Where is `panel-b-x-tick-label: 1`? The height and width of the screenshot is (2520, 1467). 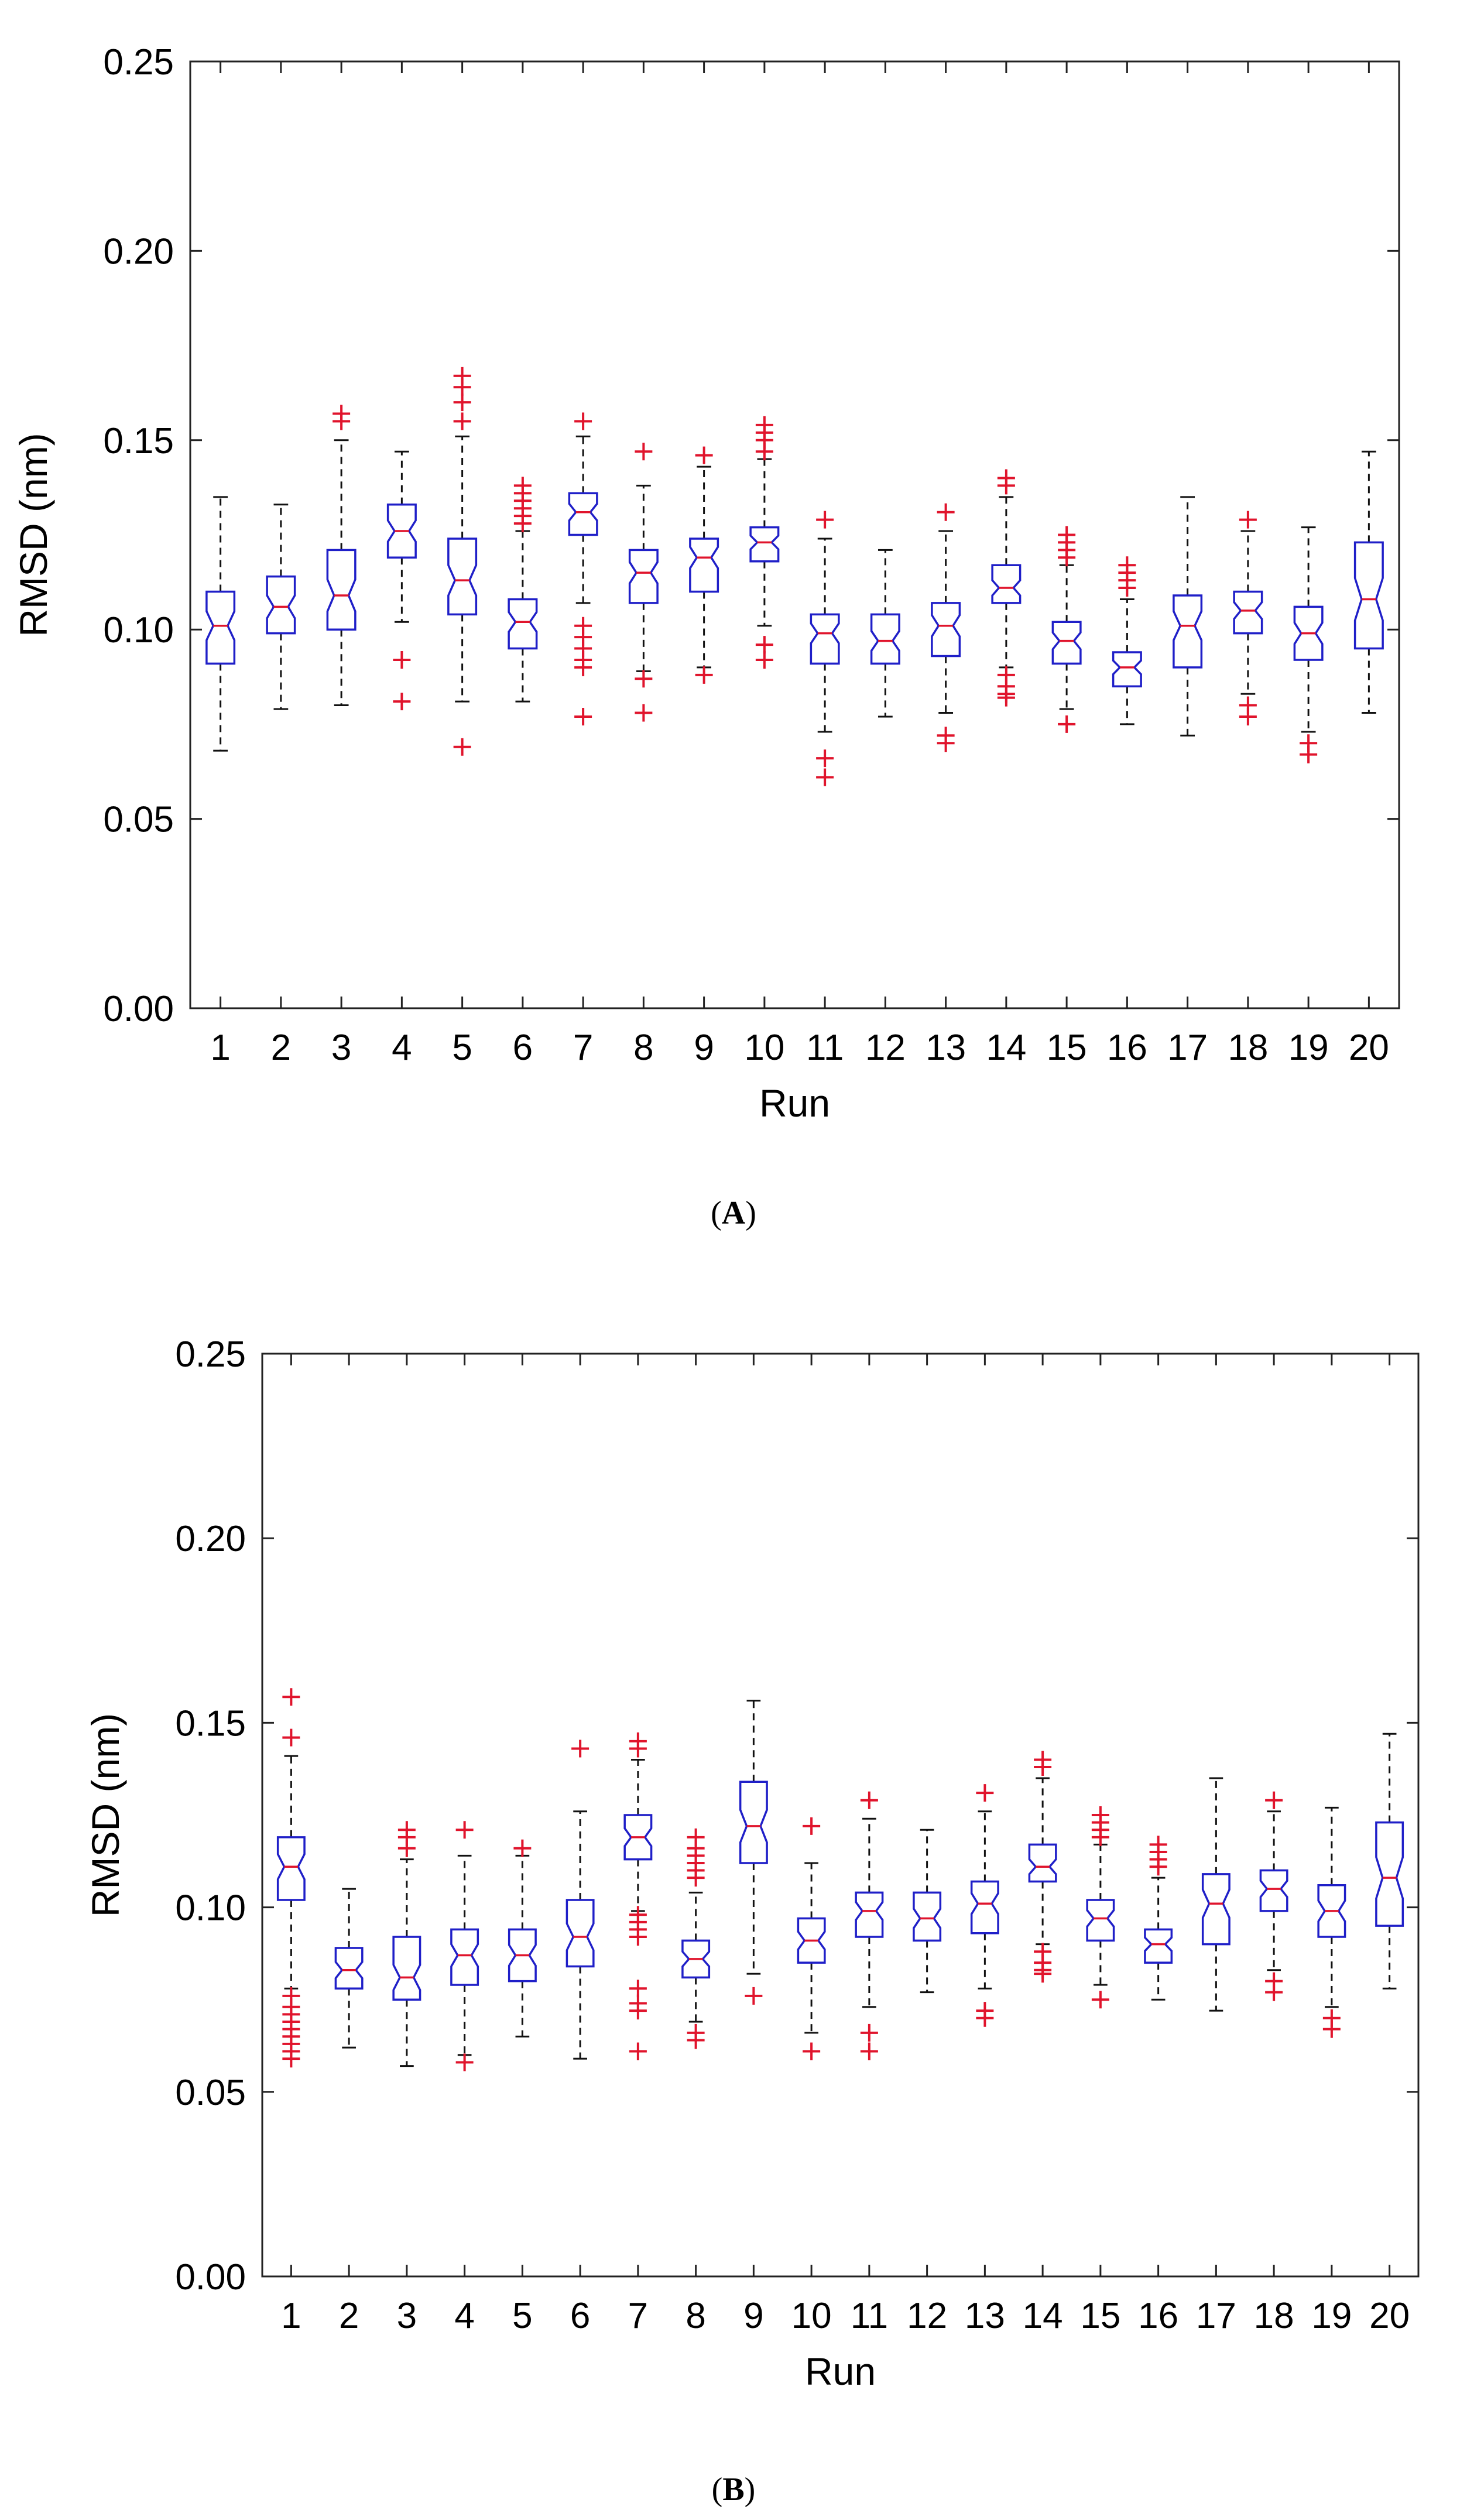
panel-b-x-tick-label: 1 is located at coordinates (291, 2316).